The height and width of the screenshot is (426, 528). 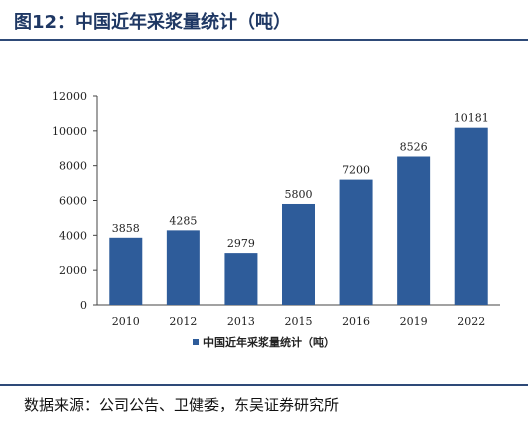 I want to click on x-tick-label: 2015, so click(x=299, y=321).